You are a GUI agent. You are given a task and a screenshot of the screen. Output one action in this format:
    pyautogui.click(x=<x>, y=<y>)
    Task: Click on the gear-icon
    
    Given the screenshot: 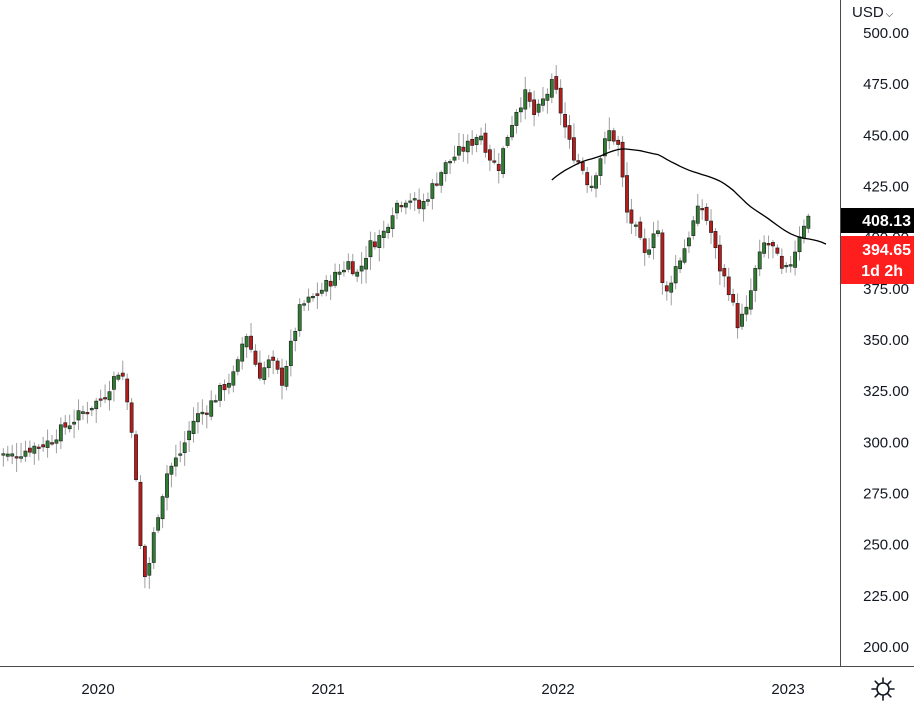 What is the action you would take?
    pyautogui.click(x=883, y=689)
    